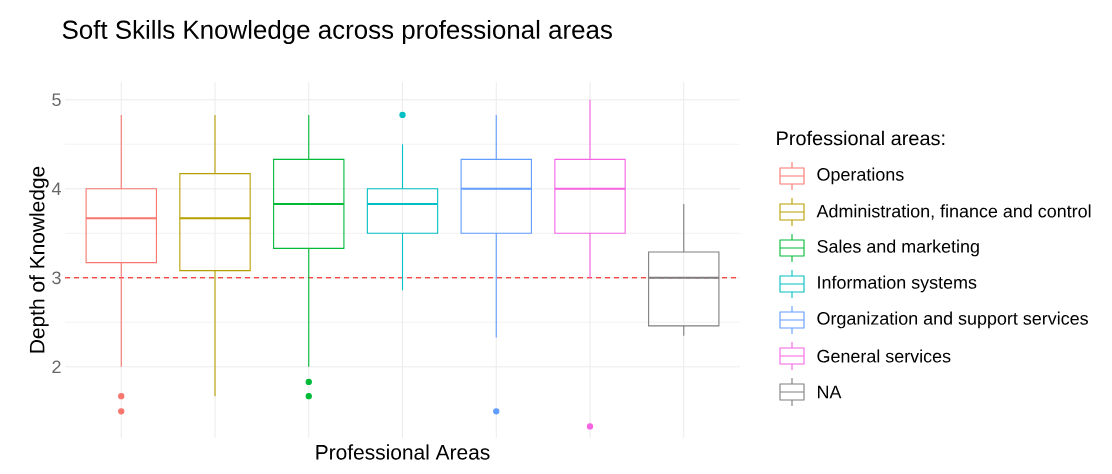 The height and width of the screenshot is (474, 1112). What do you see at coordinates (953, 212) in the screenshot?
I see `legend-label: Administration, finance and control` at bounding box center [953, 212].